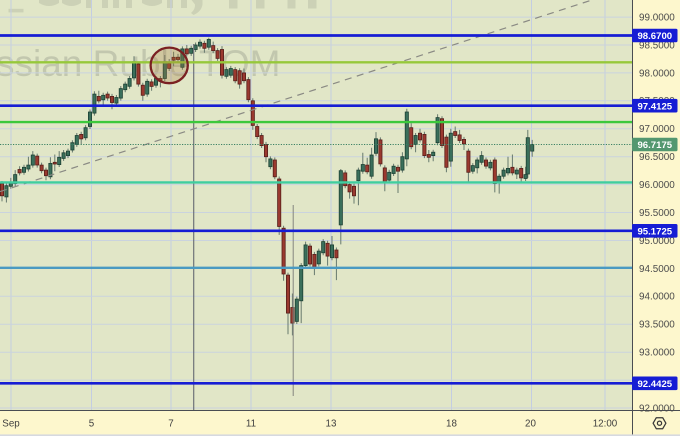 This screenshot has width=680, height=441. What do you see at coordinates (657, 45) in the screenshot?
I see `svg-text: 98.5000` at bounding box center [657, 45].